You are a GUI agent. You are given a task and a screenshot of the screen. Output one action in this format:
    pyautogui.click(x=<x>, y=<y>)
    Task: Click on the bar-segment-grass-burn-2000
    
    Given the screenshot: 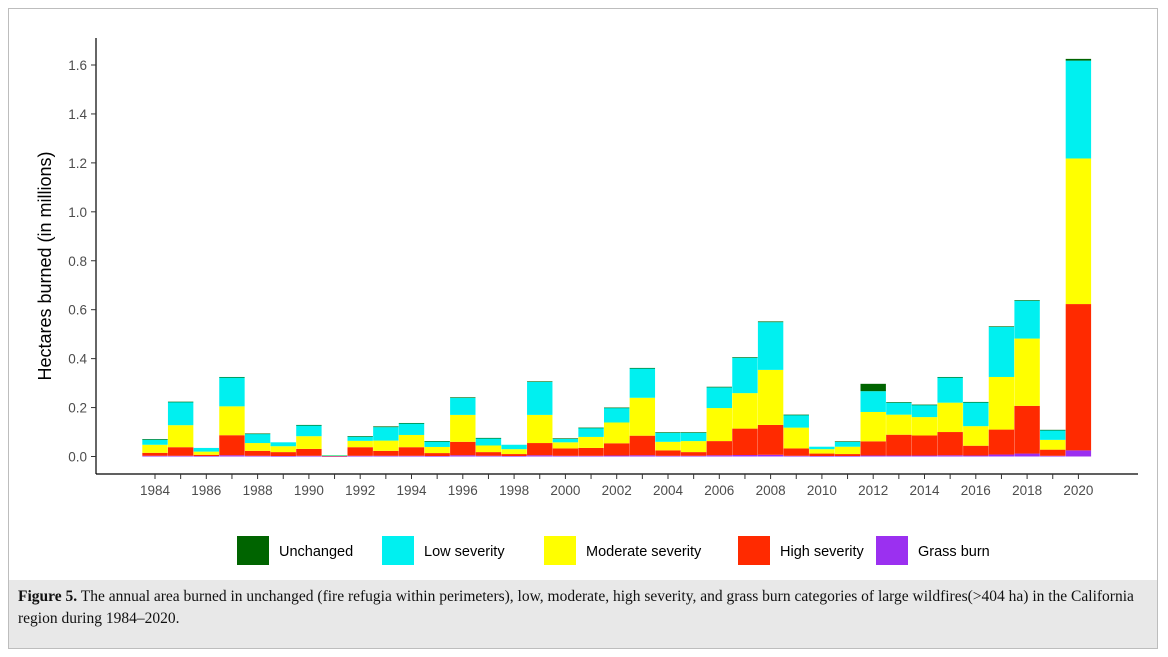 What is the action you would take?
    pyautogui.click(x=565, y=456)
    